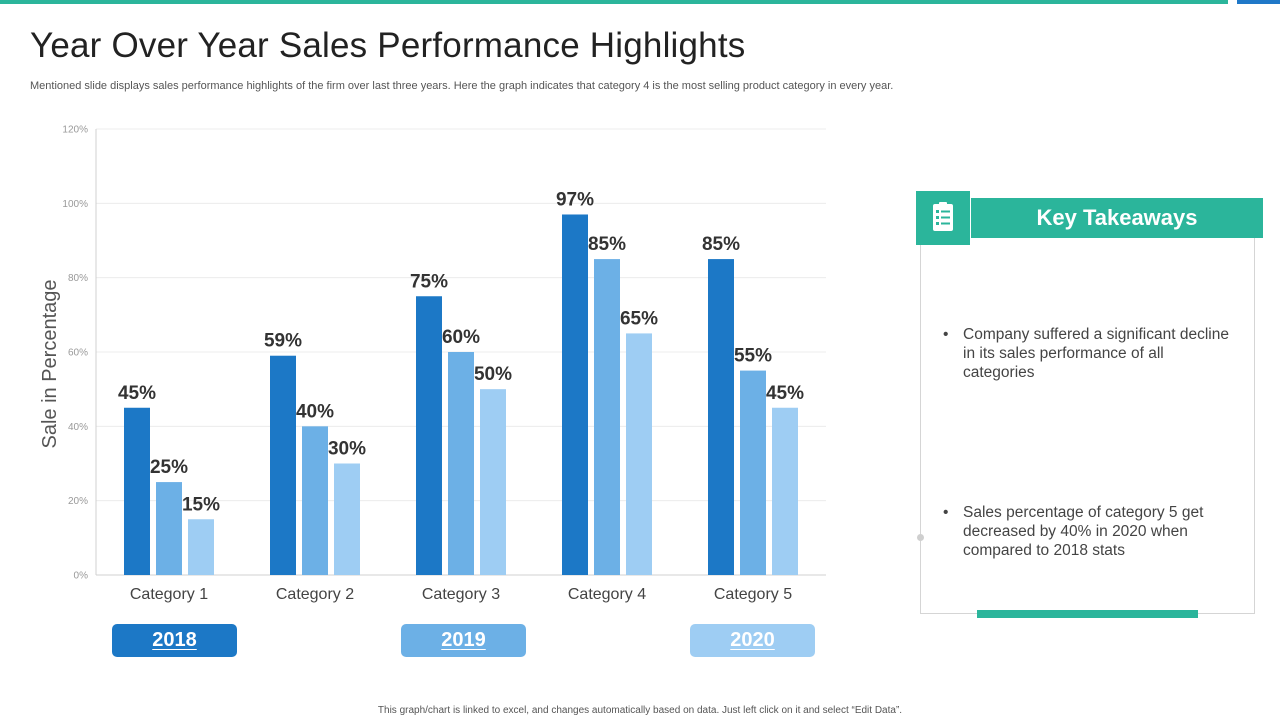  What do you see at coordinates (575, 199) in the screenshot?
I see `data-label: 97%` at bounding box center [575, 199].